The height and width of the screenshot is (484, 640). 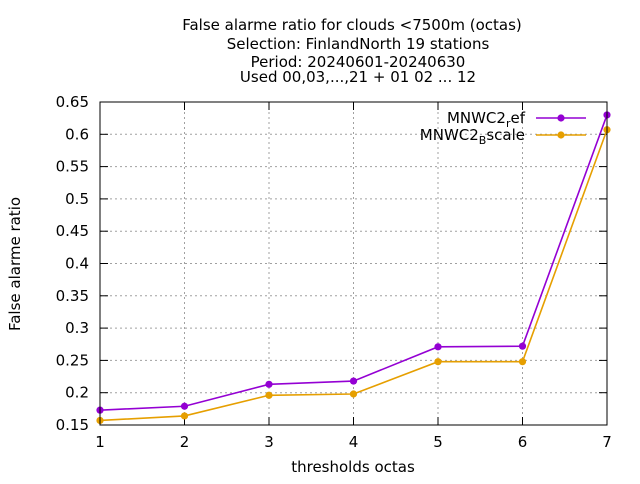 What do you see at coordinates (77, 199) in the screenshot?
I see `y-tick-label: 0.5` at bounding box center [77, 199].